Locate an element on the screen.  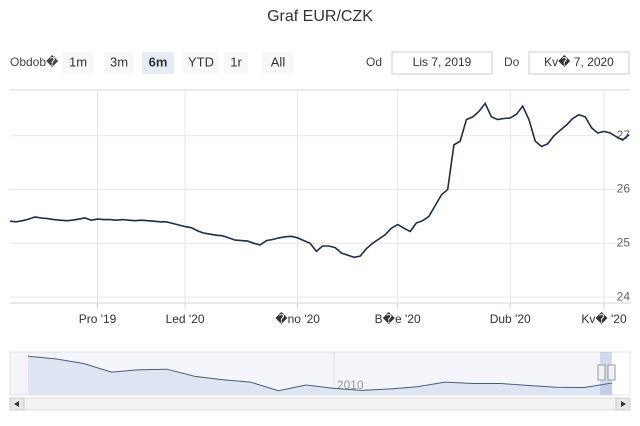
range-button-label: All is located at coordinates (278, 61).